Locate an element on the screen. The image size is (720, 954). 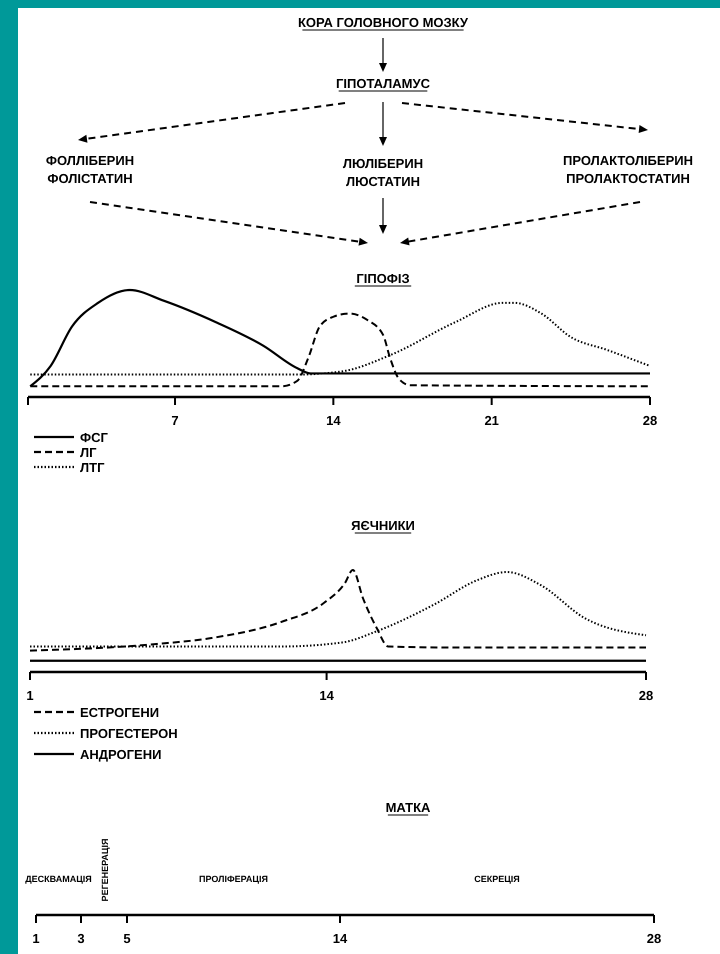
legend-label: ПРОГЕСТЕРОН is located at coordinates (129, 733).